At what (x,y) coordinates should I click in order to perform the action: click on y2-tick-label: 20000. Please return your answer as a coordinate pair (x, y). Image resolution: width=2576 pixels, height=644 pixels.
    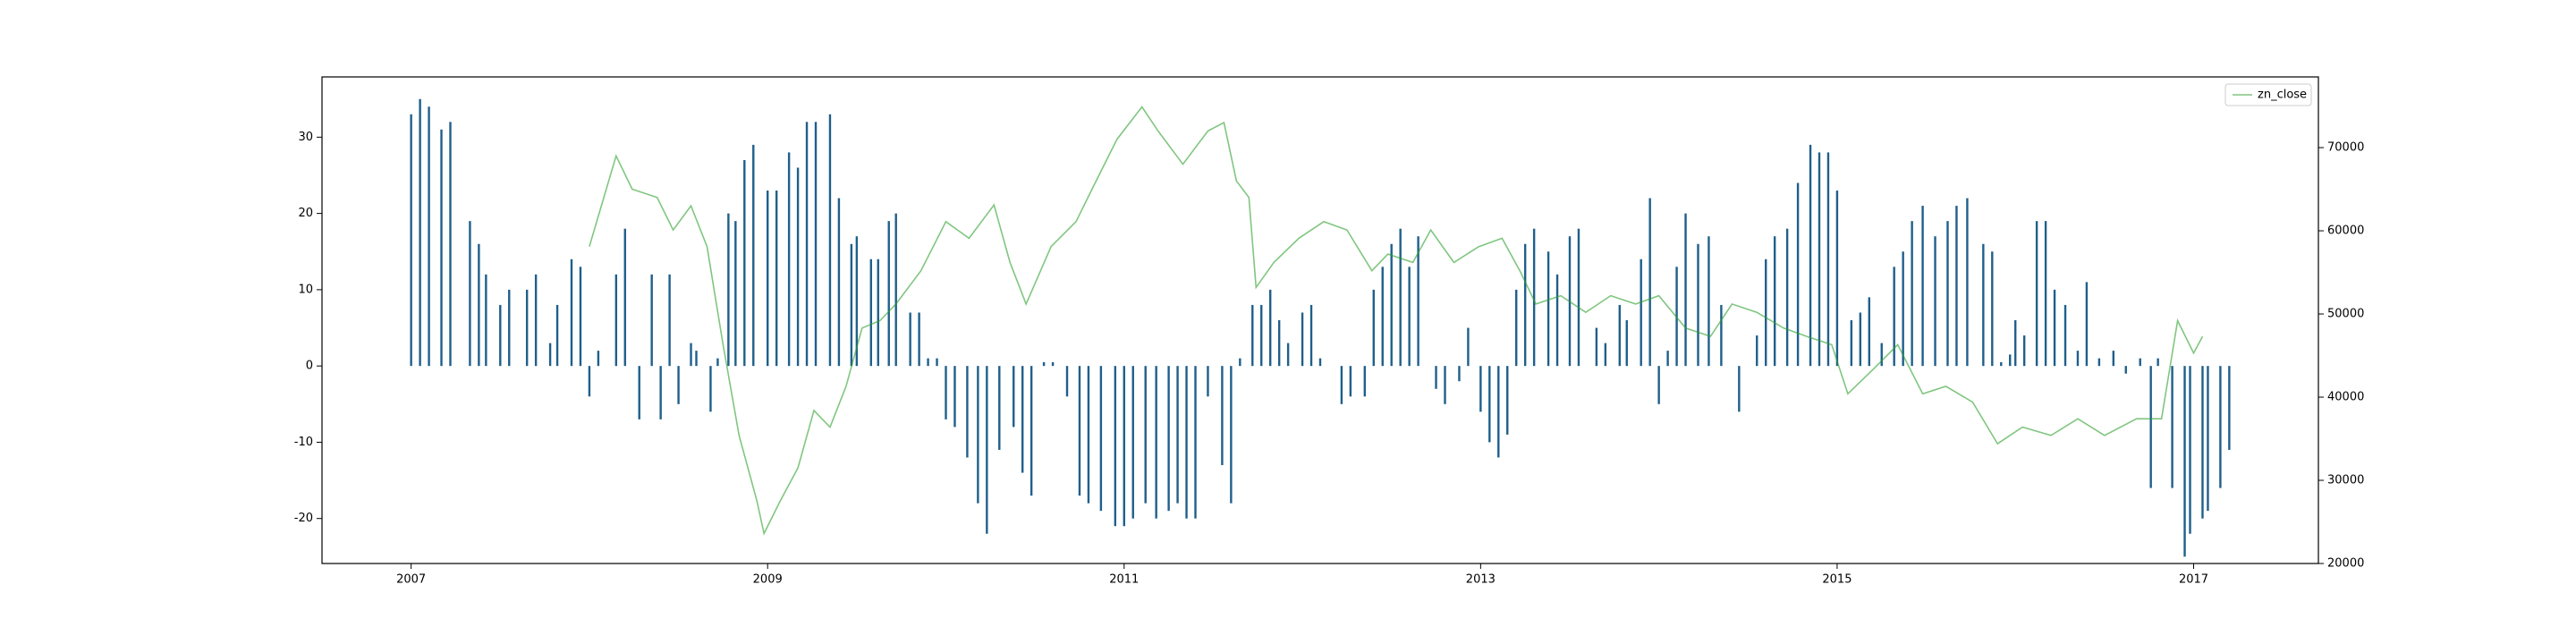
    Looking at the image, I should click on (2345, 564).